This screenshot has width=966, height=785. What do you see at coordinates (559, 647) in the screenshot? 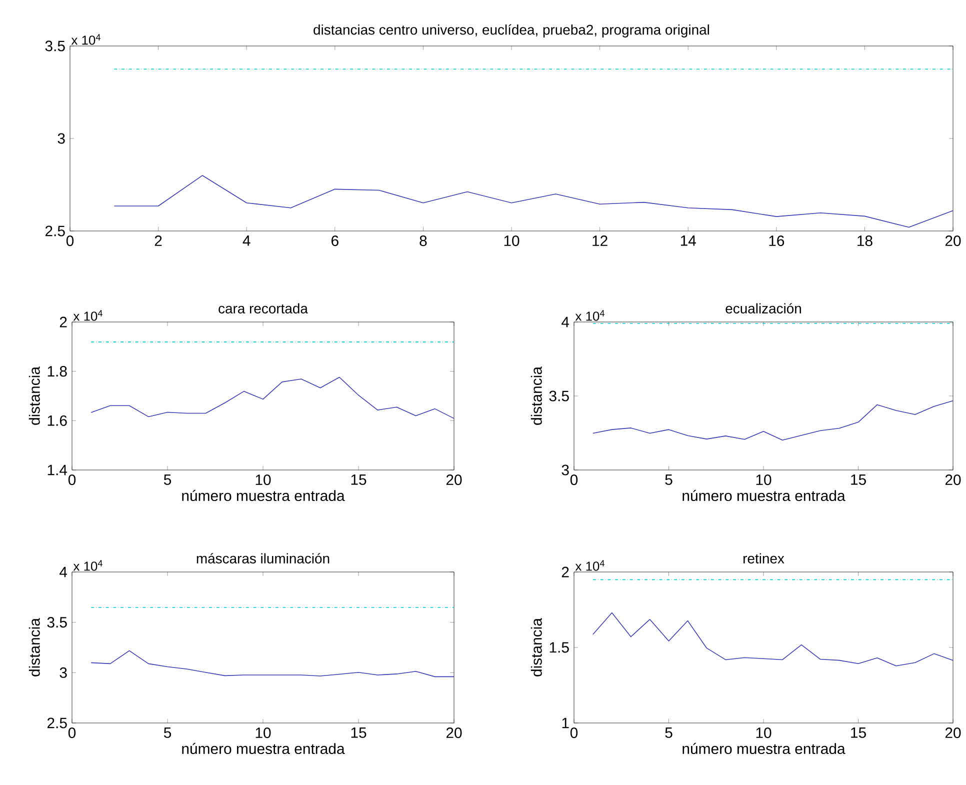
I see `y-tick-label: 1.5` at bounding box center [559, 647].